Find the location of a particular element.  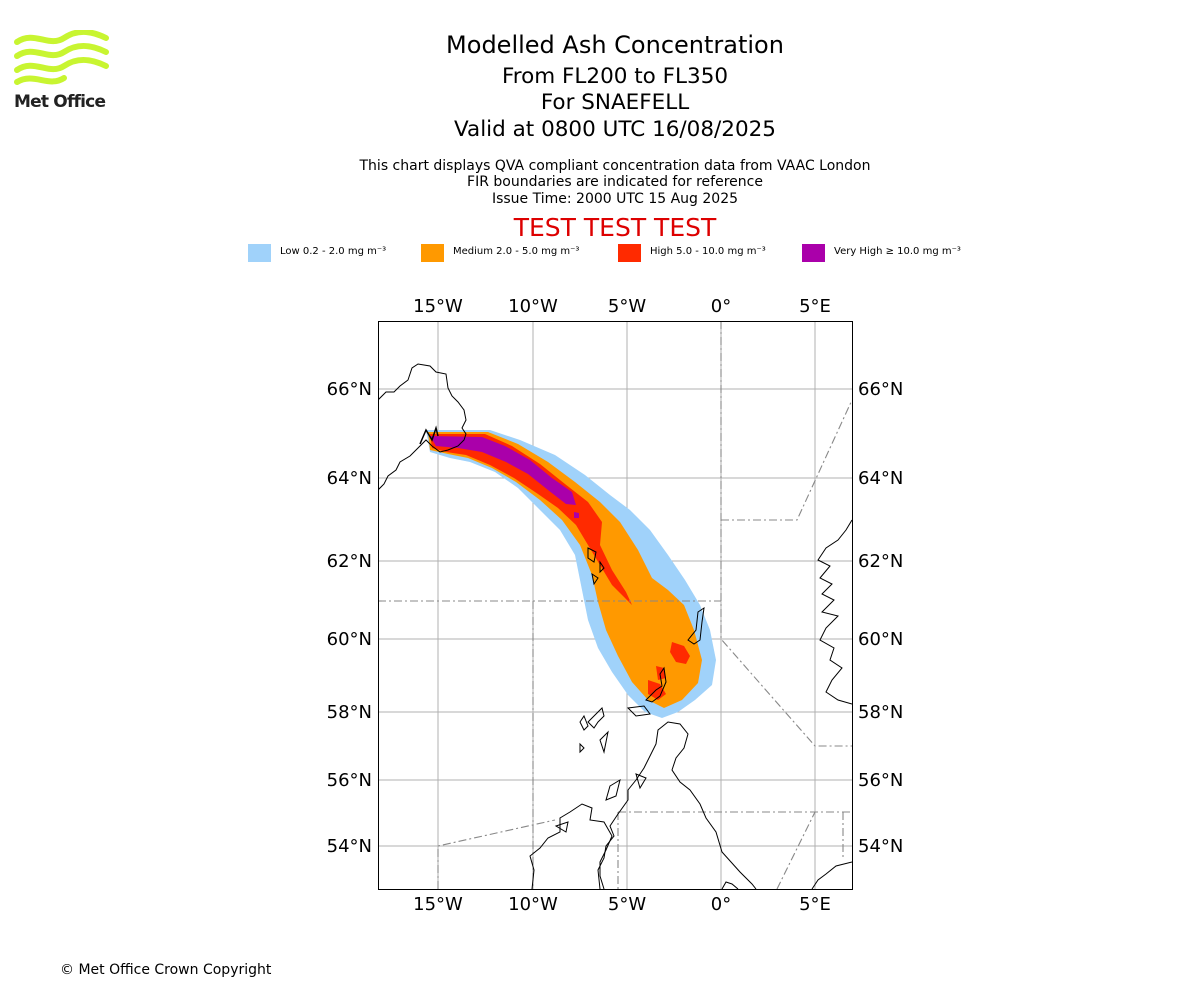

legend-swatch-very-high is located at coordinates (813, 253).